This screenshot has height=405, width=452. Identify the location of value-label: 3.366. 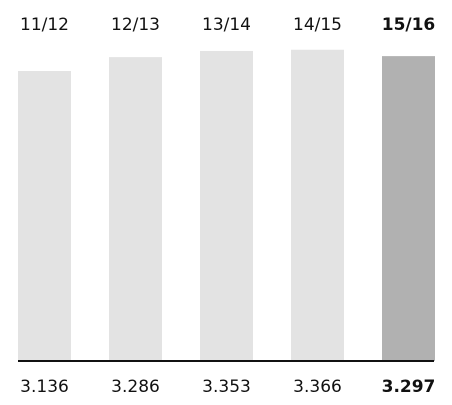
(317, 387).